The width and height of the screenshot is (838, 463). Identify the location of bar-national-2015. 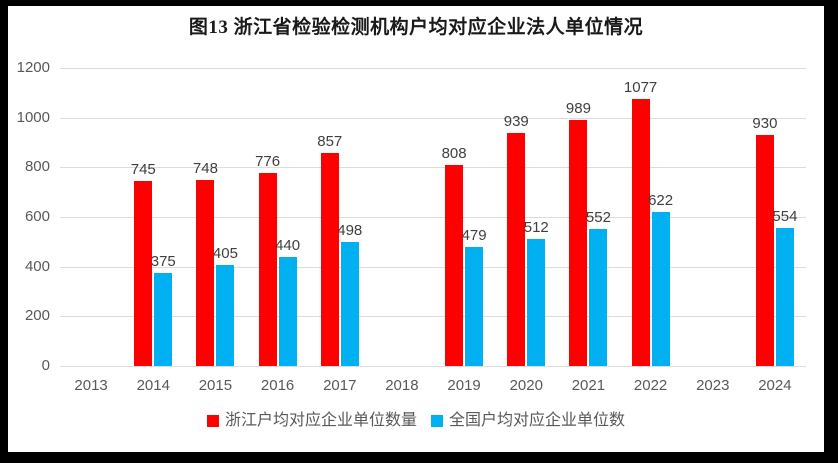
(225, 315).